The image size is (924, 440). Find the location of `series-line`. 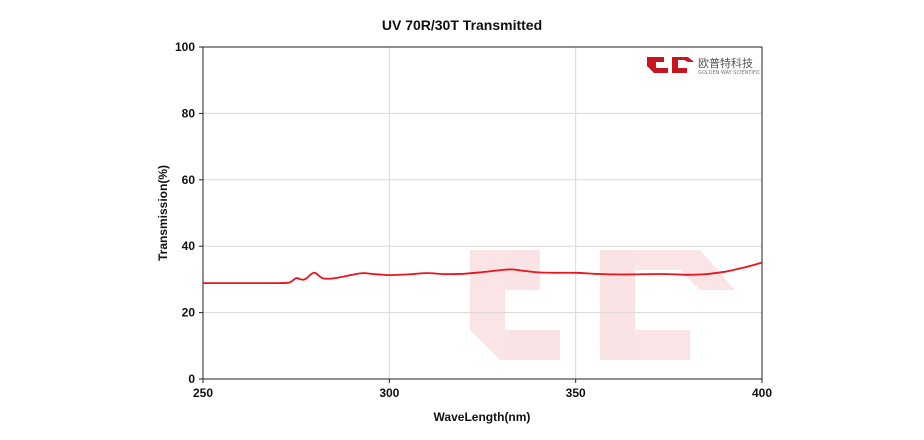

series-line is located at coordinates (483, 272).